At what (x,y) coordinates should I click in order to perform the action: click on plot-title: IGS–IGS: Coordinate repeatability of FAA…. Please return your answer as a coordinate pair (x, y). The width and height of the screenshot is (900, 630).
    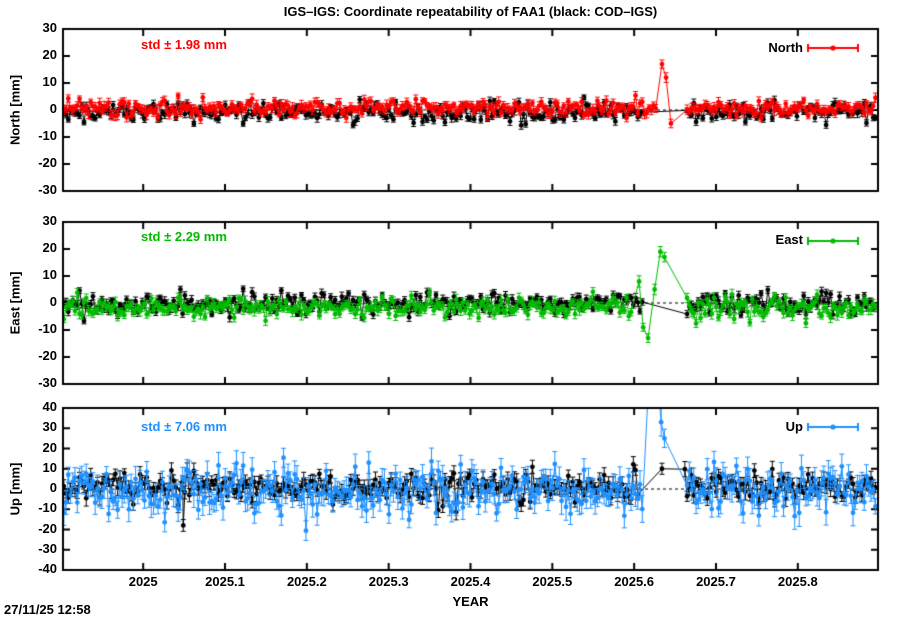
    Looking at the image, I should click on (470, 11).